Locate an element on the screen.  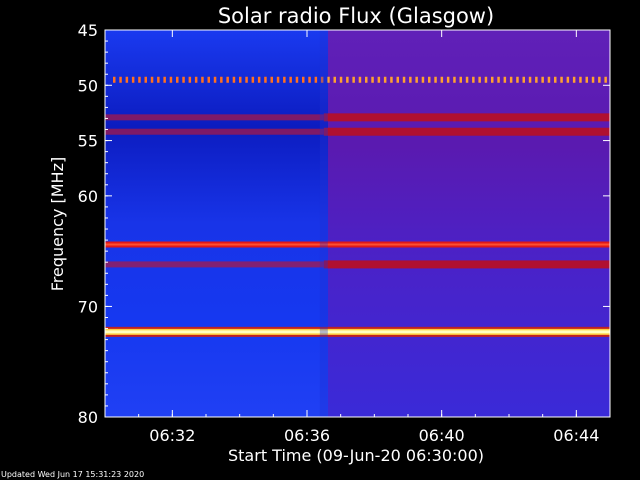
x-axis-label: Start Time (09-Jun-20 06:30:00) is located at coordinates (356, 455).